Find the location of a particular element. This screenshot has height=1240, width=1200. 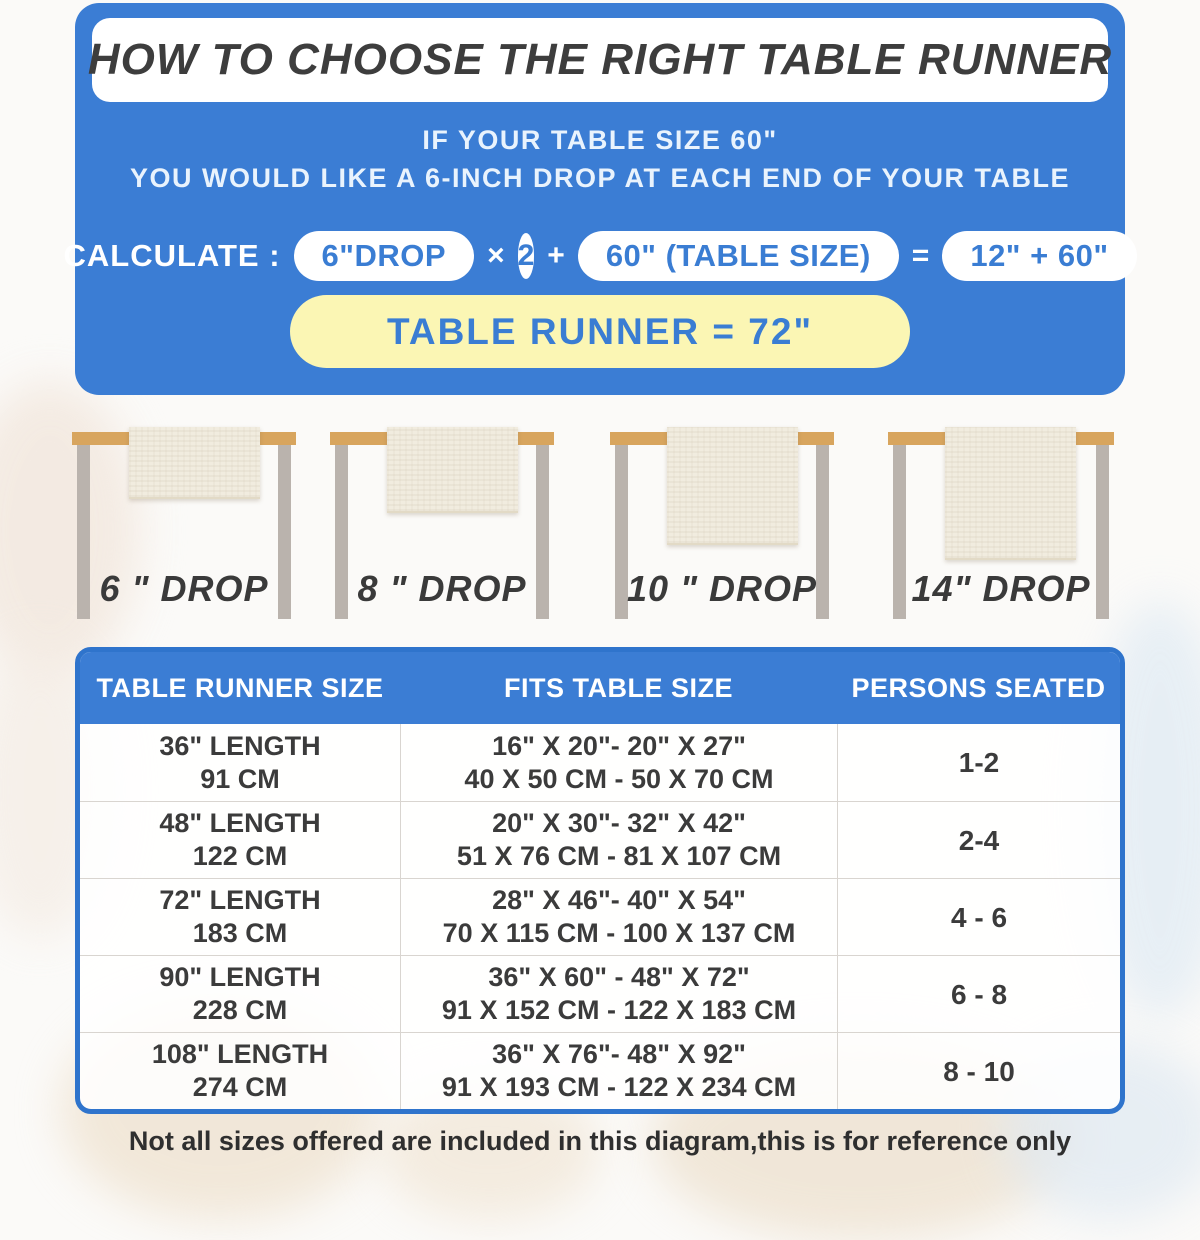

drop-pill: 6"DROP is located at coordinates (384, 256).